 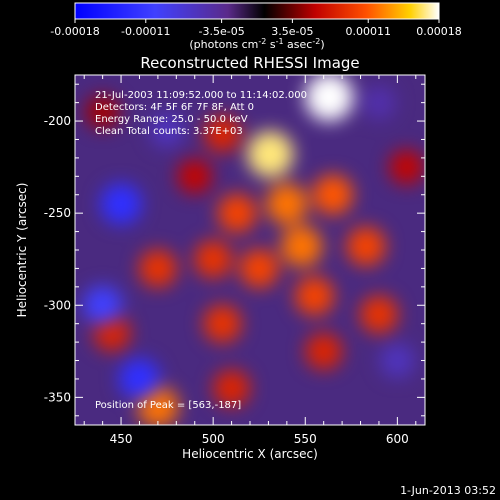 I want to click on y-tick-label: -350, so click(x=57, y=397).